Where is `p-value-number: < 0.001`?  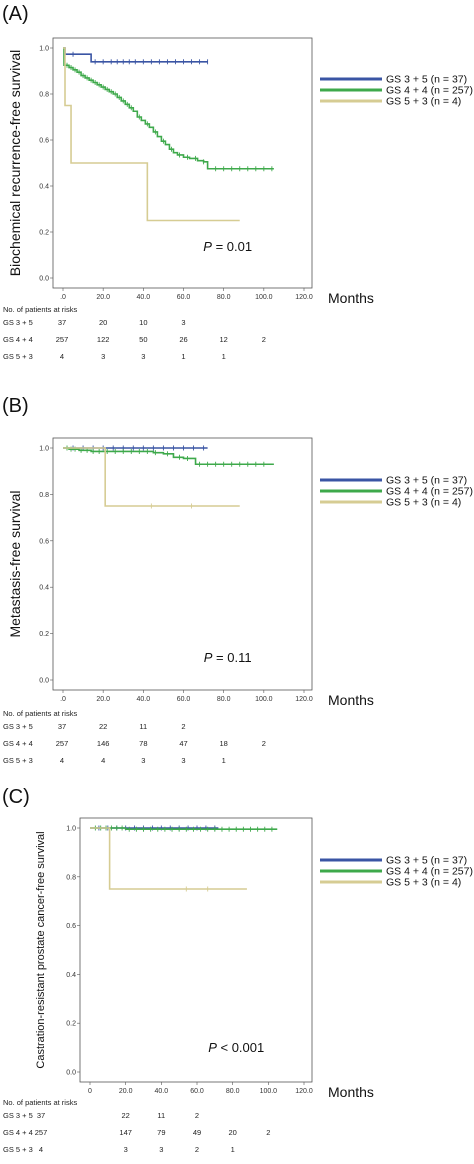
p-value-number: < 0.001 is located at coordinates (240, 1047).